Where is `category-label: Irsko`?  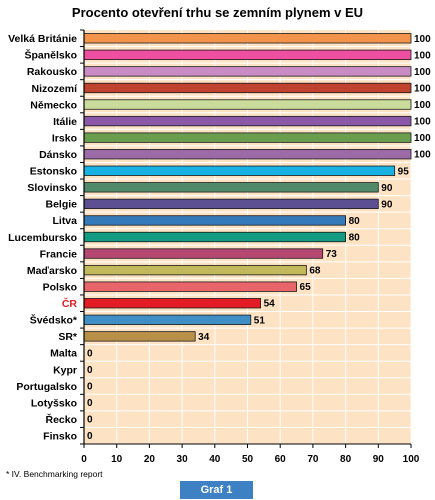
category-label: Irsko is located at coordinates (64, 138).